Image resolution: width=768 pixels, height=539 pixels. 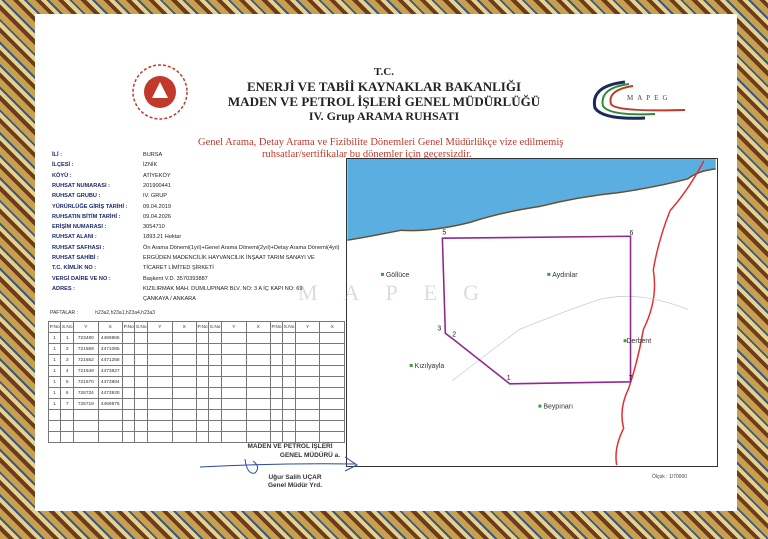 What do you see at coordinates (125, 313) in the screenshot?
I see `paftalar-value: h23a2,h23a1,h23a4,h23a3` at bounding box center [125, 313].